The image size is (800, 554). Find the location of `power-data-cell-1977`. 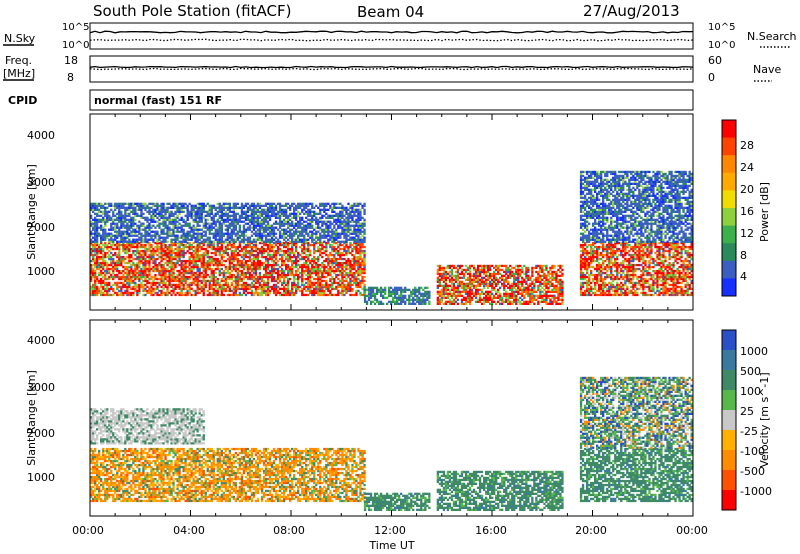

power-data-cell-1977 is located at coordinates (300, 277).